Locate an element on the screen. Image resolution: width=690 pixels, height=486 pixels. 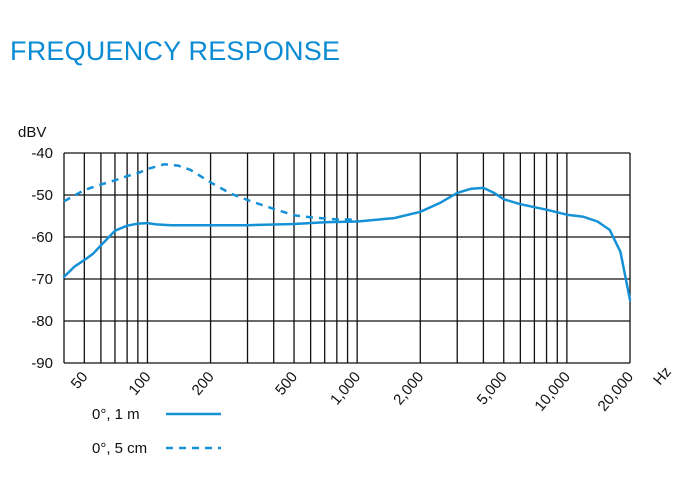
y-tick-labels: -40 -50 -60 -70 -80 -90 is located at coordinates (42, 258).